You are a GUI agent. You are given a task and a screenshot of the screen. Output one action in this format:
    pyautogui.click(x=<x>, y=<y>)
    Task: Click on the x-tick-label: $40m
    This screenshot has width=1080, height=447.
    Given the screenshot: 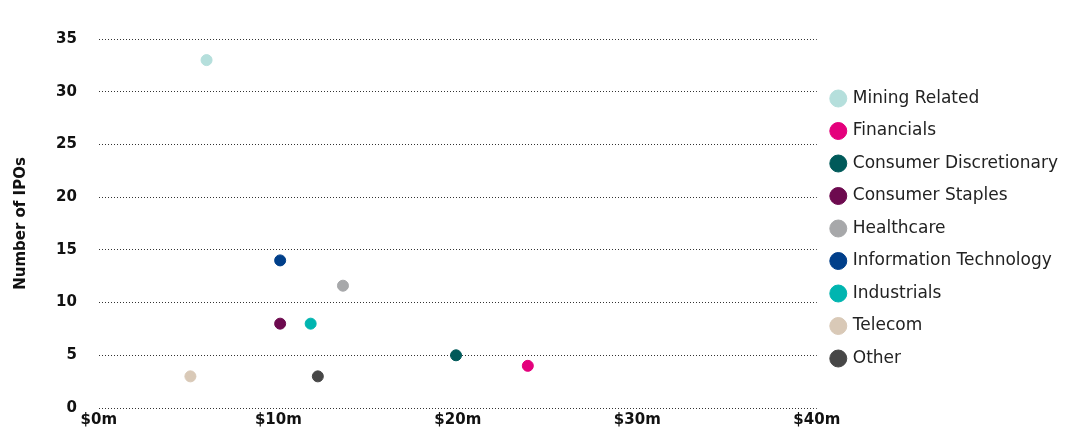 What is the action you would take?
    pyautogui.click(x=817, y=418)
    